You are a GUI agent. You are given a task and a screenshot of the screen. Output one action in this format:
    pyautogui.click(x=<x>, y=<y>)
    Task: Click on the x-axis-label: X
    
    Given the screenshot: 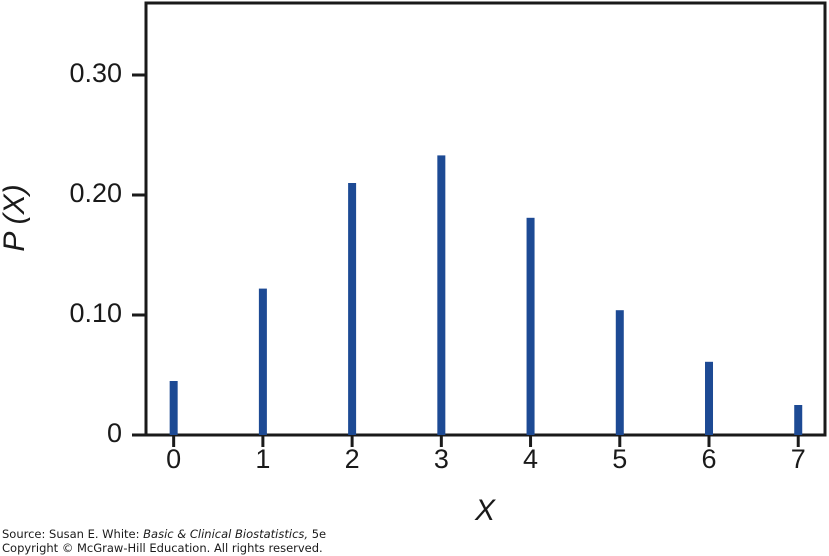 What is the action you would take?
    pyautogui.click(x=485, y=510)
    